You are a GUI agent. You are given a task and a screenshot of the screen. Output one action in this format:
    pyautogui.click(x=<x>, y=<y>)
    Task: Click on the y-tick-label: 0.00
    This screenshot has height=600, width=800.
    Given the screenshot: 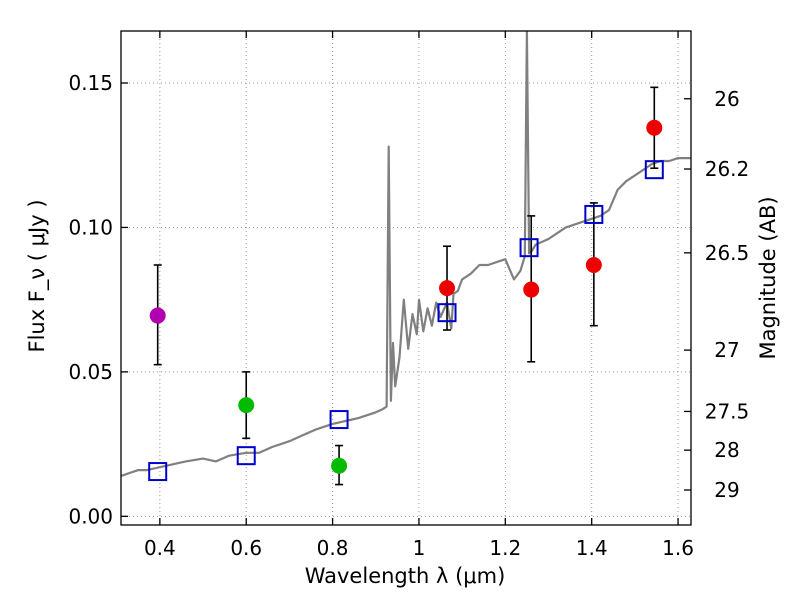 What is the action you would take?
    pyautogui.click(x=90, y=516)
    